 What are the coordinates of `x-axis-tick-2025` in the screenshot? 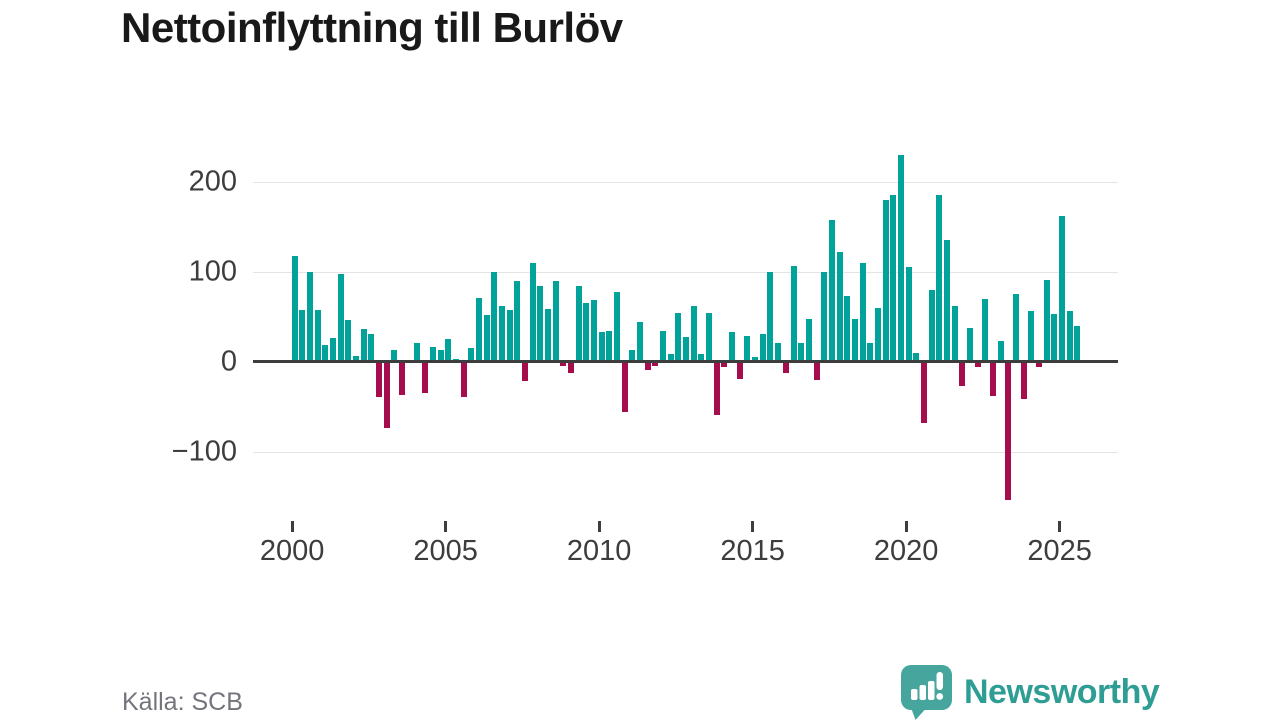 It's located at (1060, 526).